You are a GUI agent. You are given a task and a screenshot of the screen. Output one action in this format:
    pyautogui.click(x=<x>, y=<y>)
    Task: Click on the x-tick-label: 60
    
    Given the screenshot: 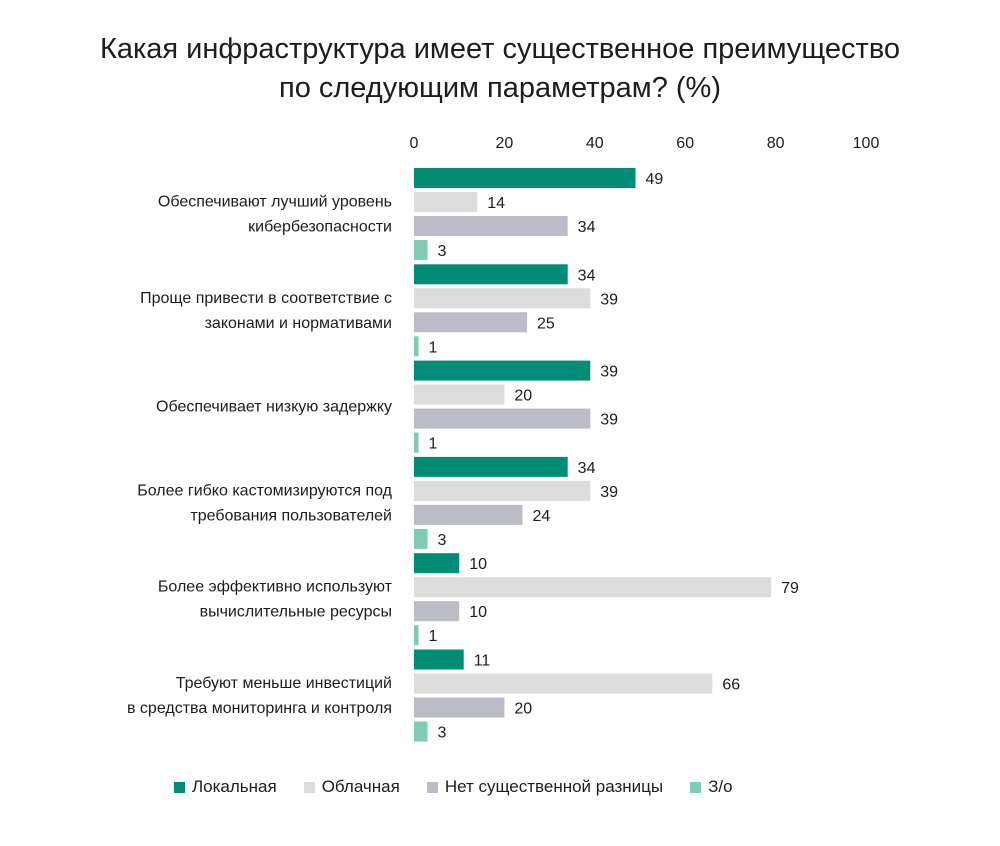 What is the action you would take?
    pyautogui.click(x=685, y=143)
    